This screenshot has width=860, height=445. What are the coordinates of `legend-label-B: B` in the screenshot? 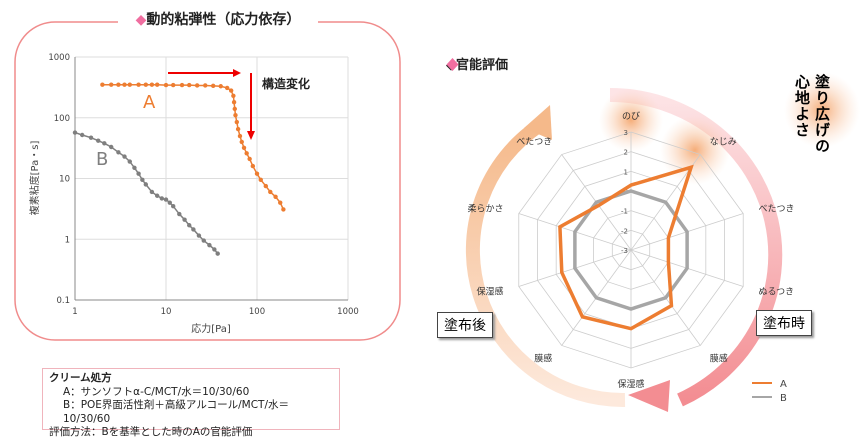 It's located at (783, 398).